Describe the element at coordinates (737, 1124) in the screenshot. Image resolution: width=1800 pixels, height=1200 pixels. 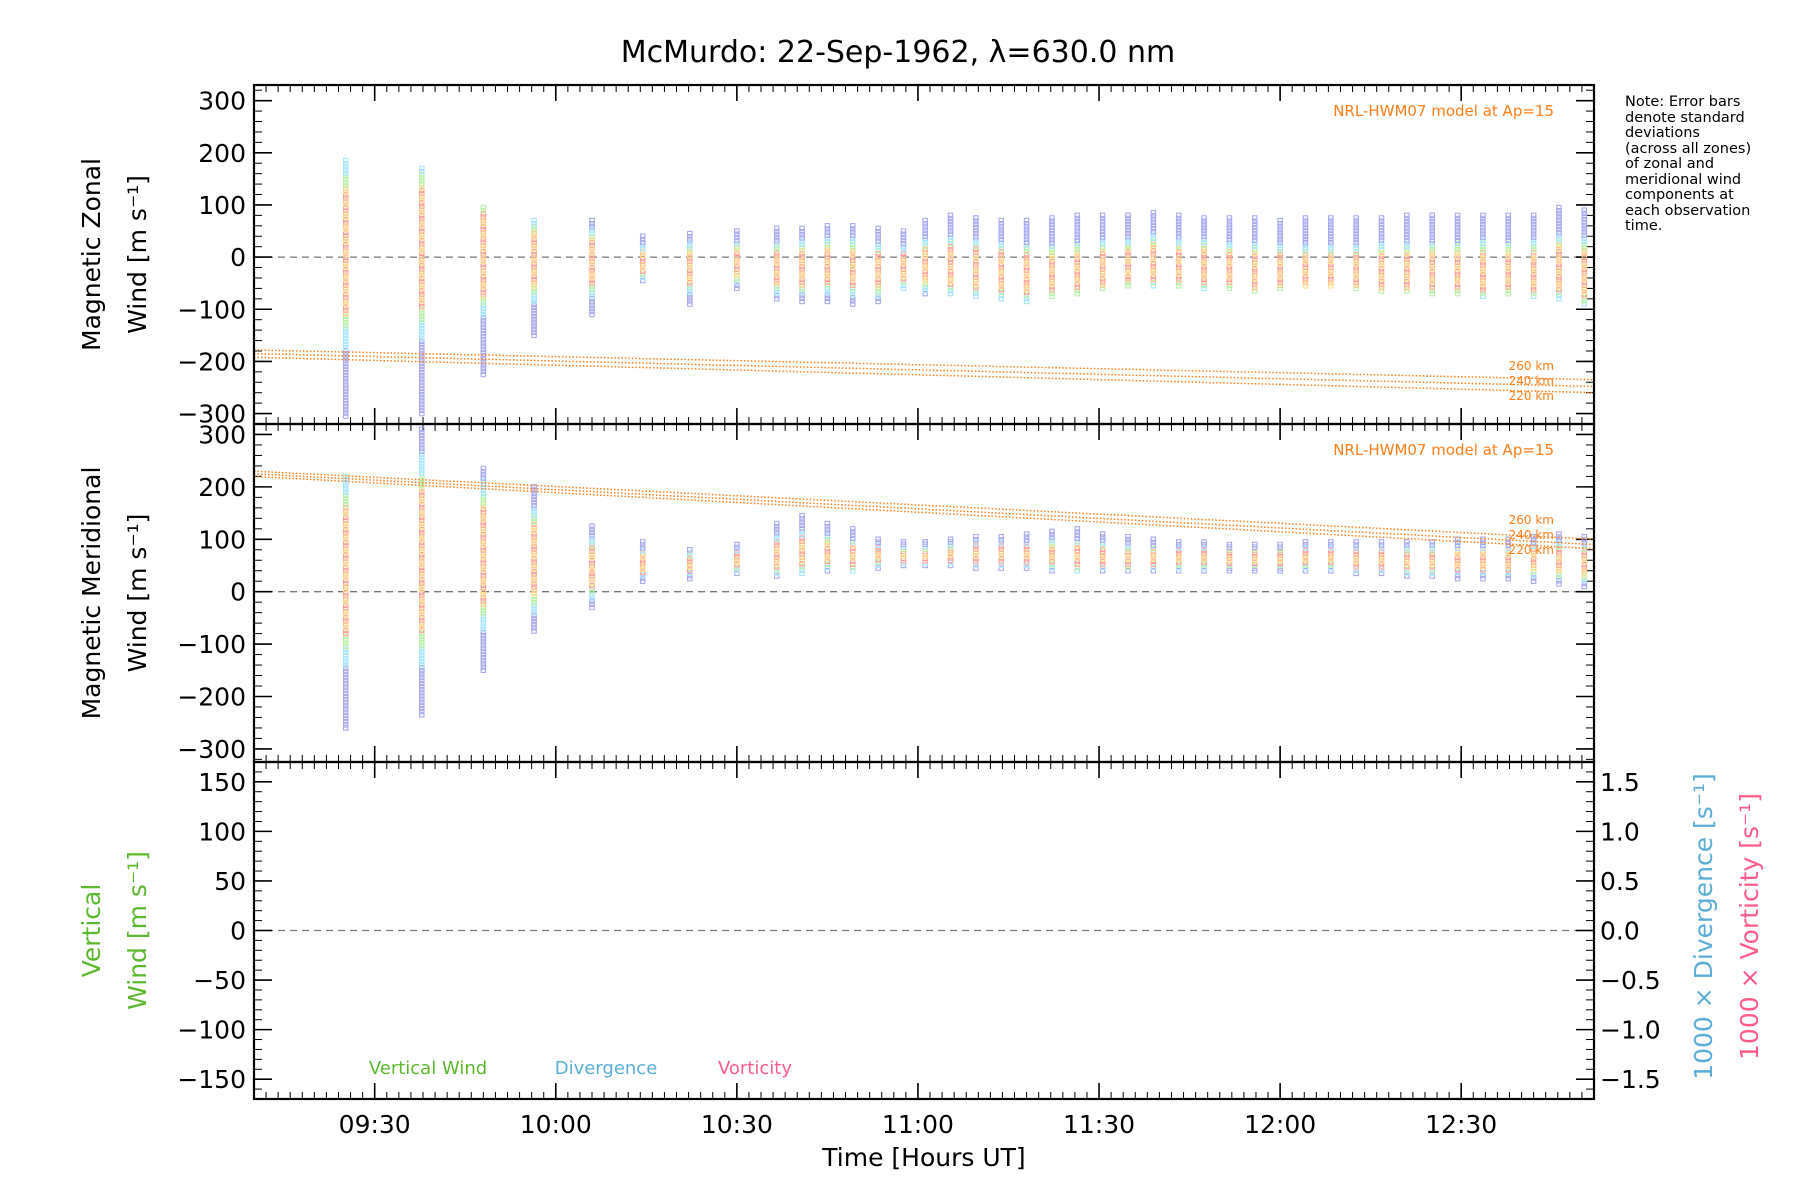
I see `x-tick-label: 10:30` at that location.